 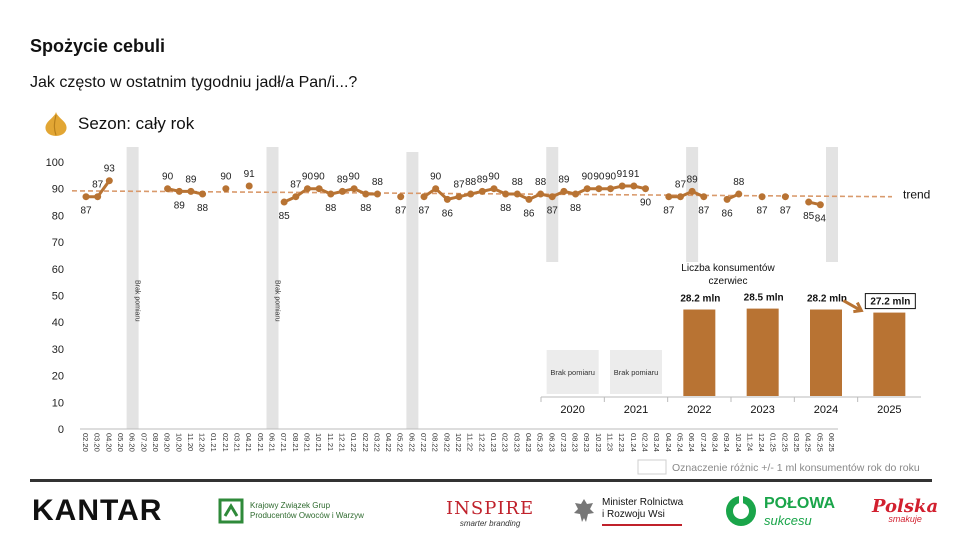 I want to click on polowa-line-1: POŁOWA, so click(x=800, y=503).